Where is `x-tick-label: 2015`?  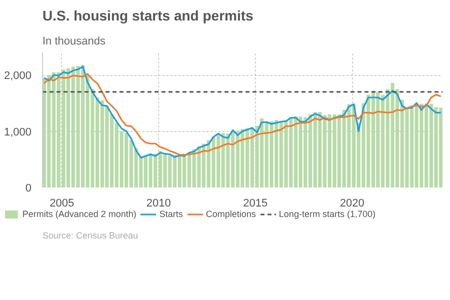
x-tick-label: 2015 is located at coordinates (255, 204).